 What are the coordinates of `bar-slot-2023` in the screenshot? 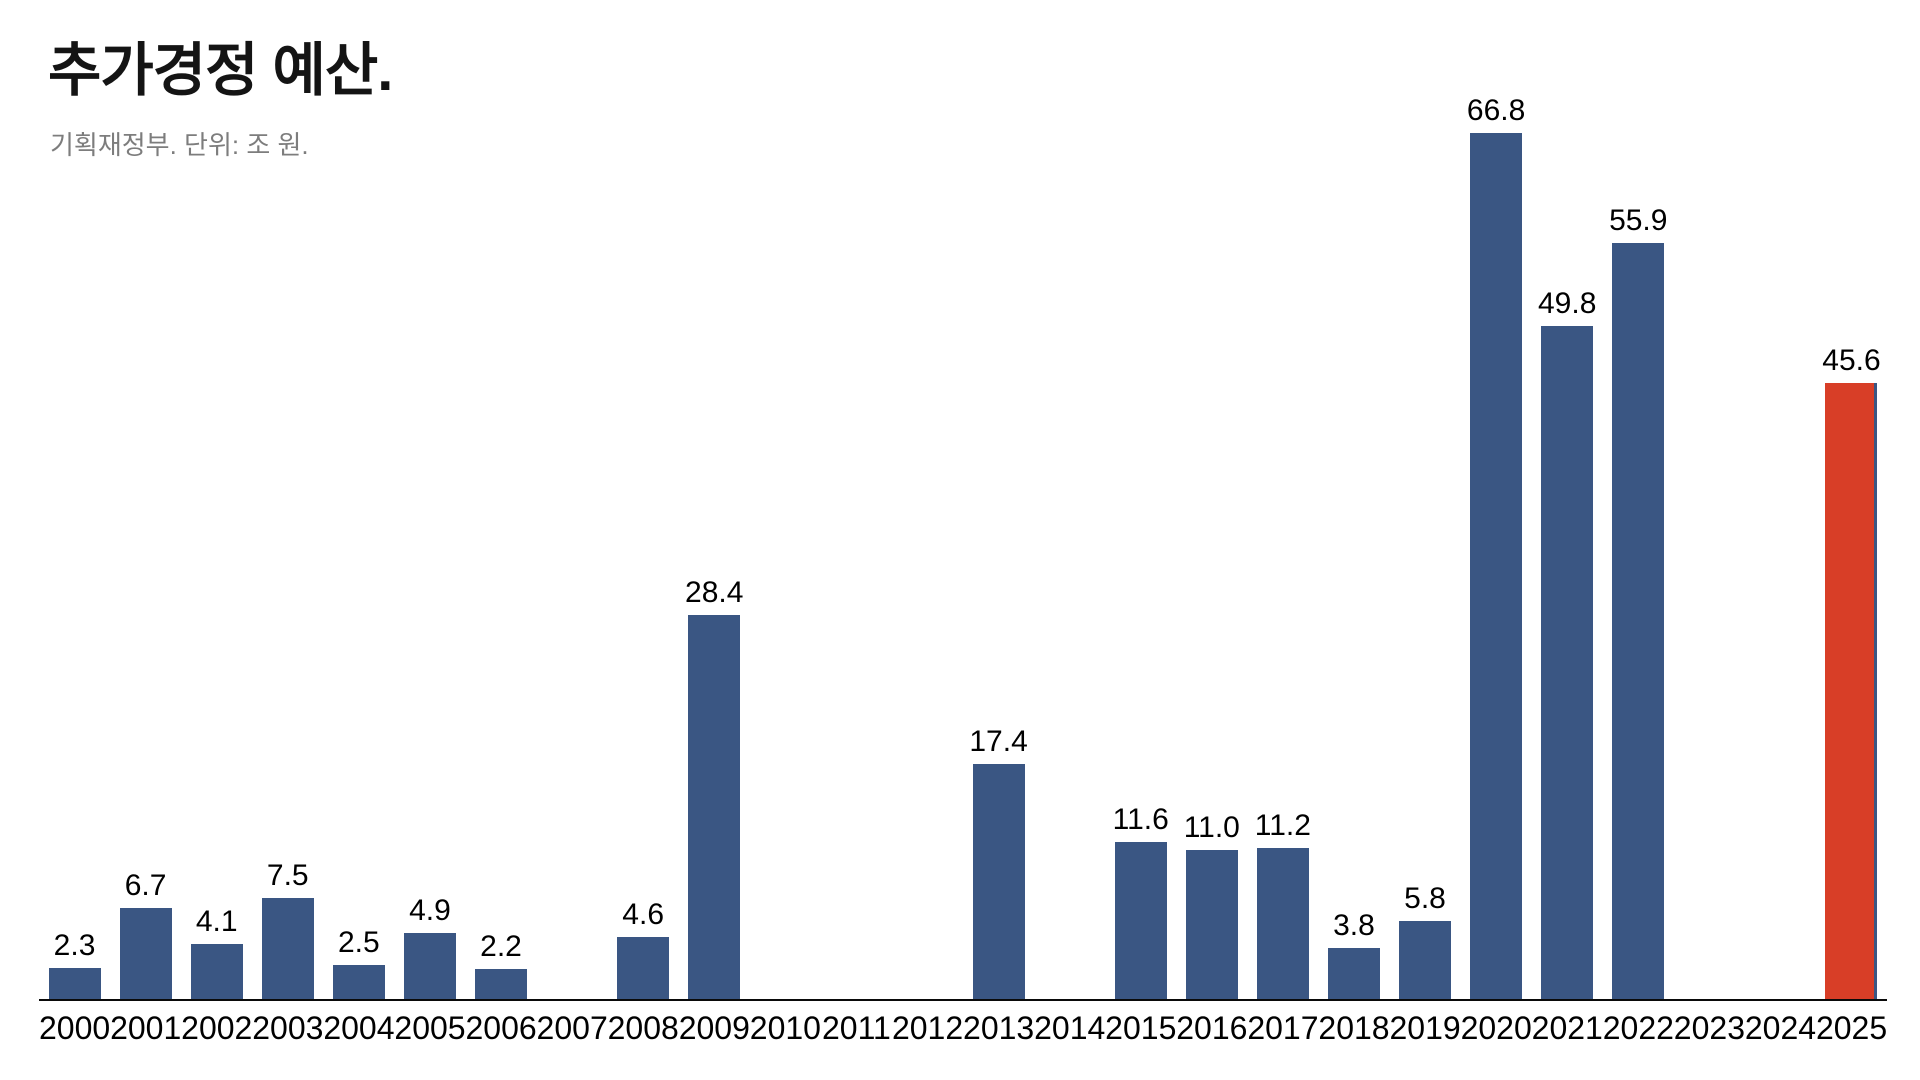 It's located at (1709, 547).